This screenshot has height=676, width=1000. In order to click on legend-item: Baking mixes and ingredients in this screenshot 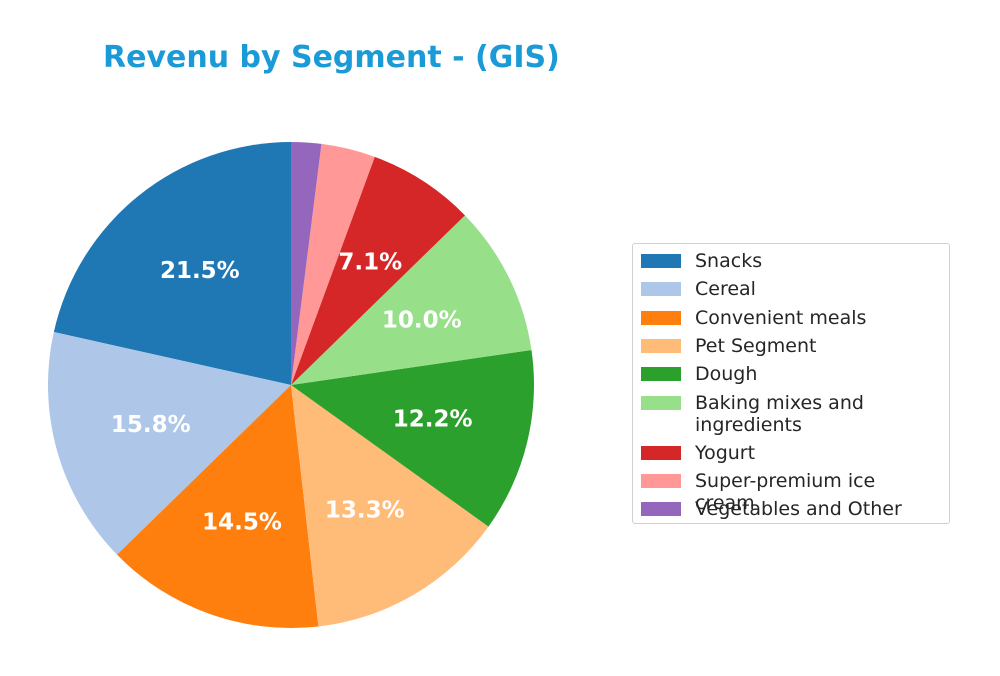, I will do `click(788, 414)`.